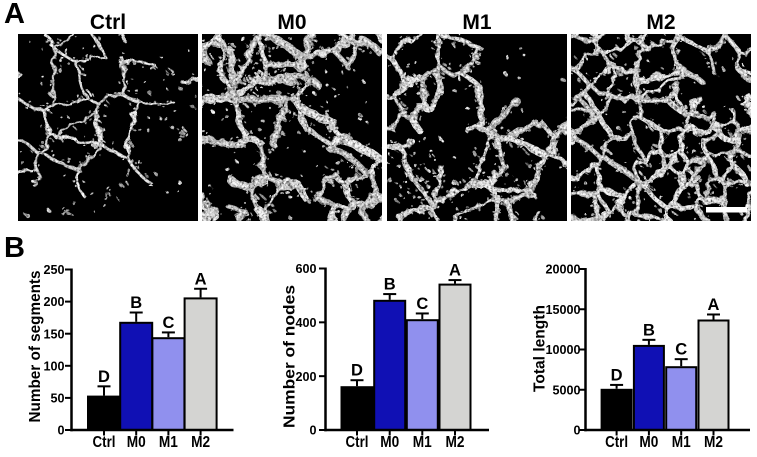 Image resolution: width=757 pixels, height=457 pixels. What do you see at coordinates (562, 270) in the screenshot?
I see `svg-text: 20000` at bounding box center [562, 270].